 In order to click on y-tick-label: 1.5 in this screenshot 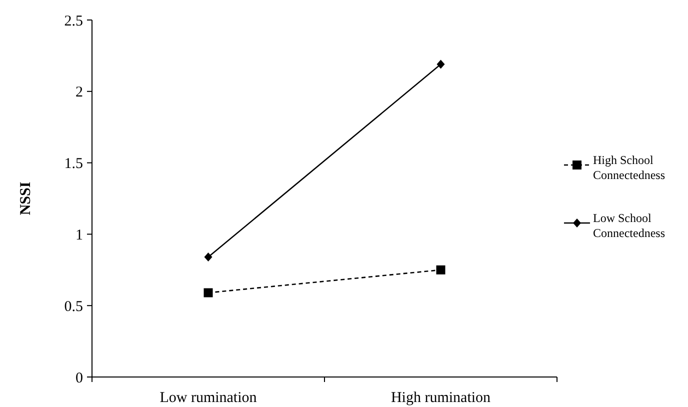, I will do `click(73, 164)`.